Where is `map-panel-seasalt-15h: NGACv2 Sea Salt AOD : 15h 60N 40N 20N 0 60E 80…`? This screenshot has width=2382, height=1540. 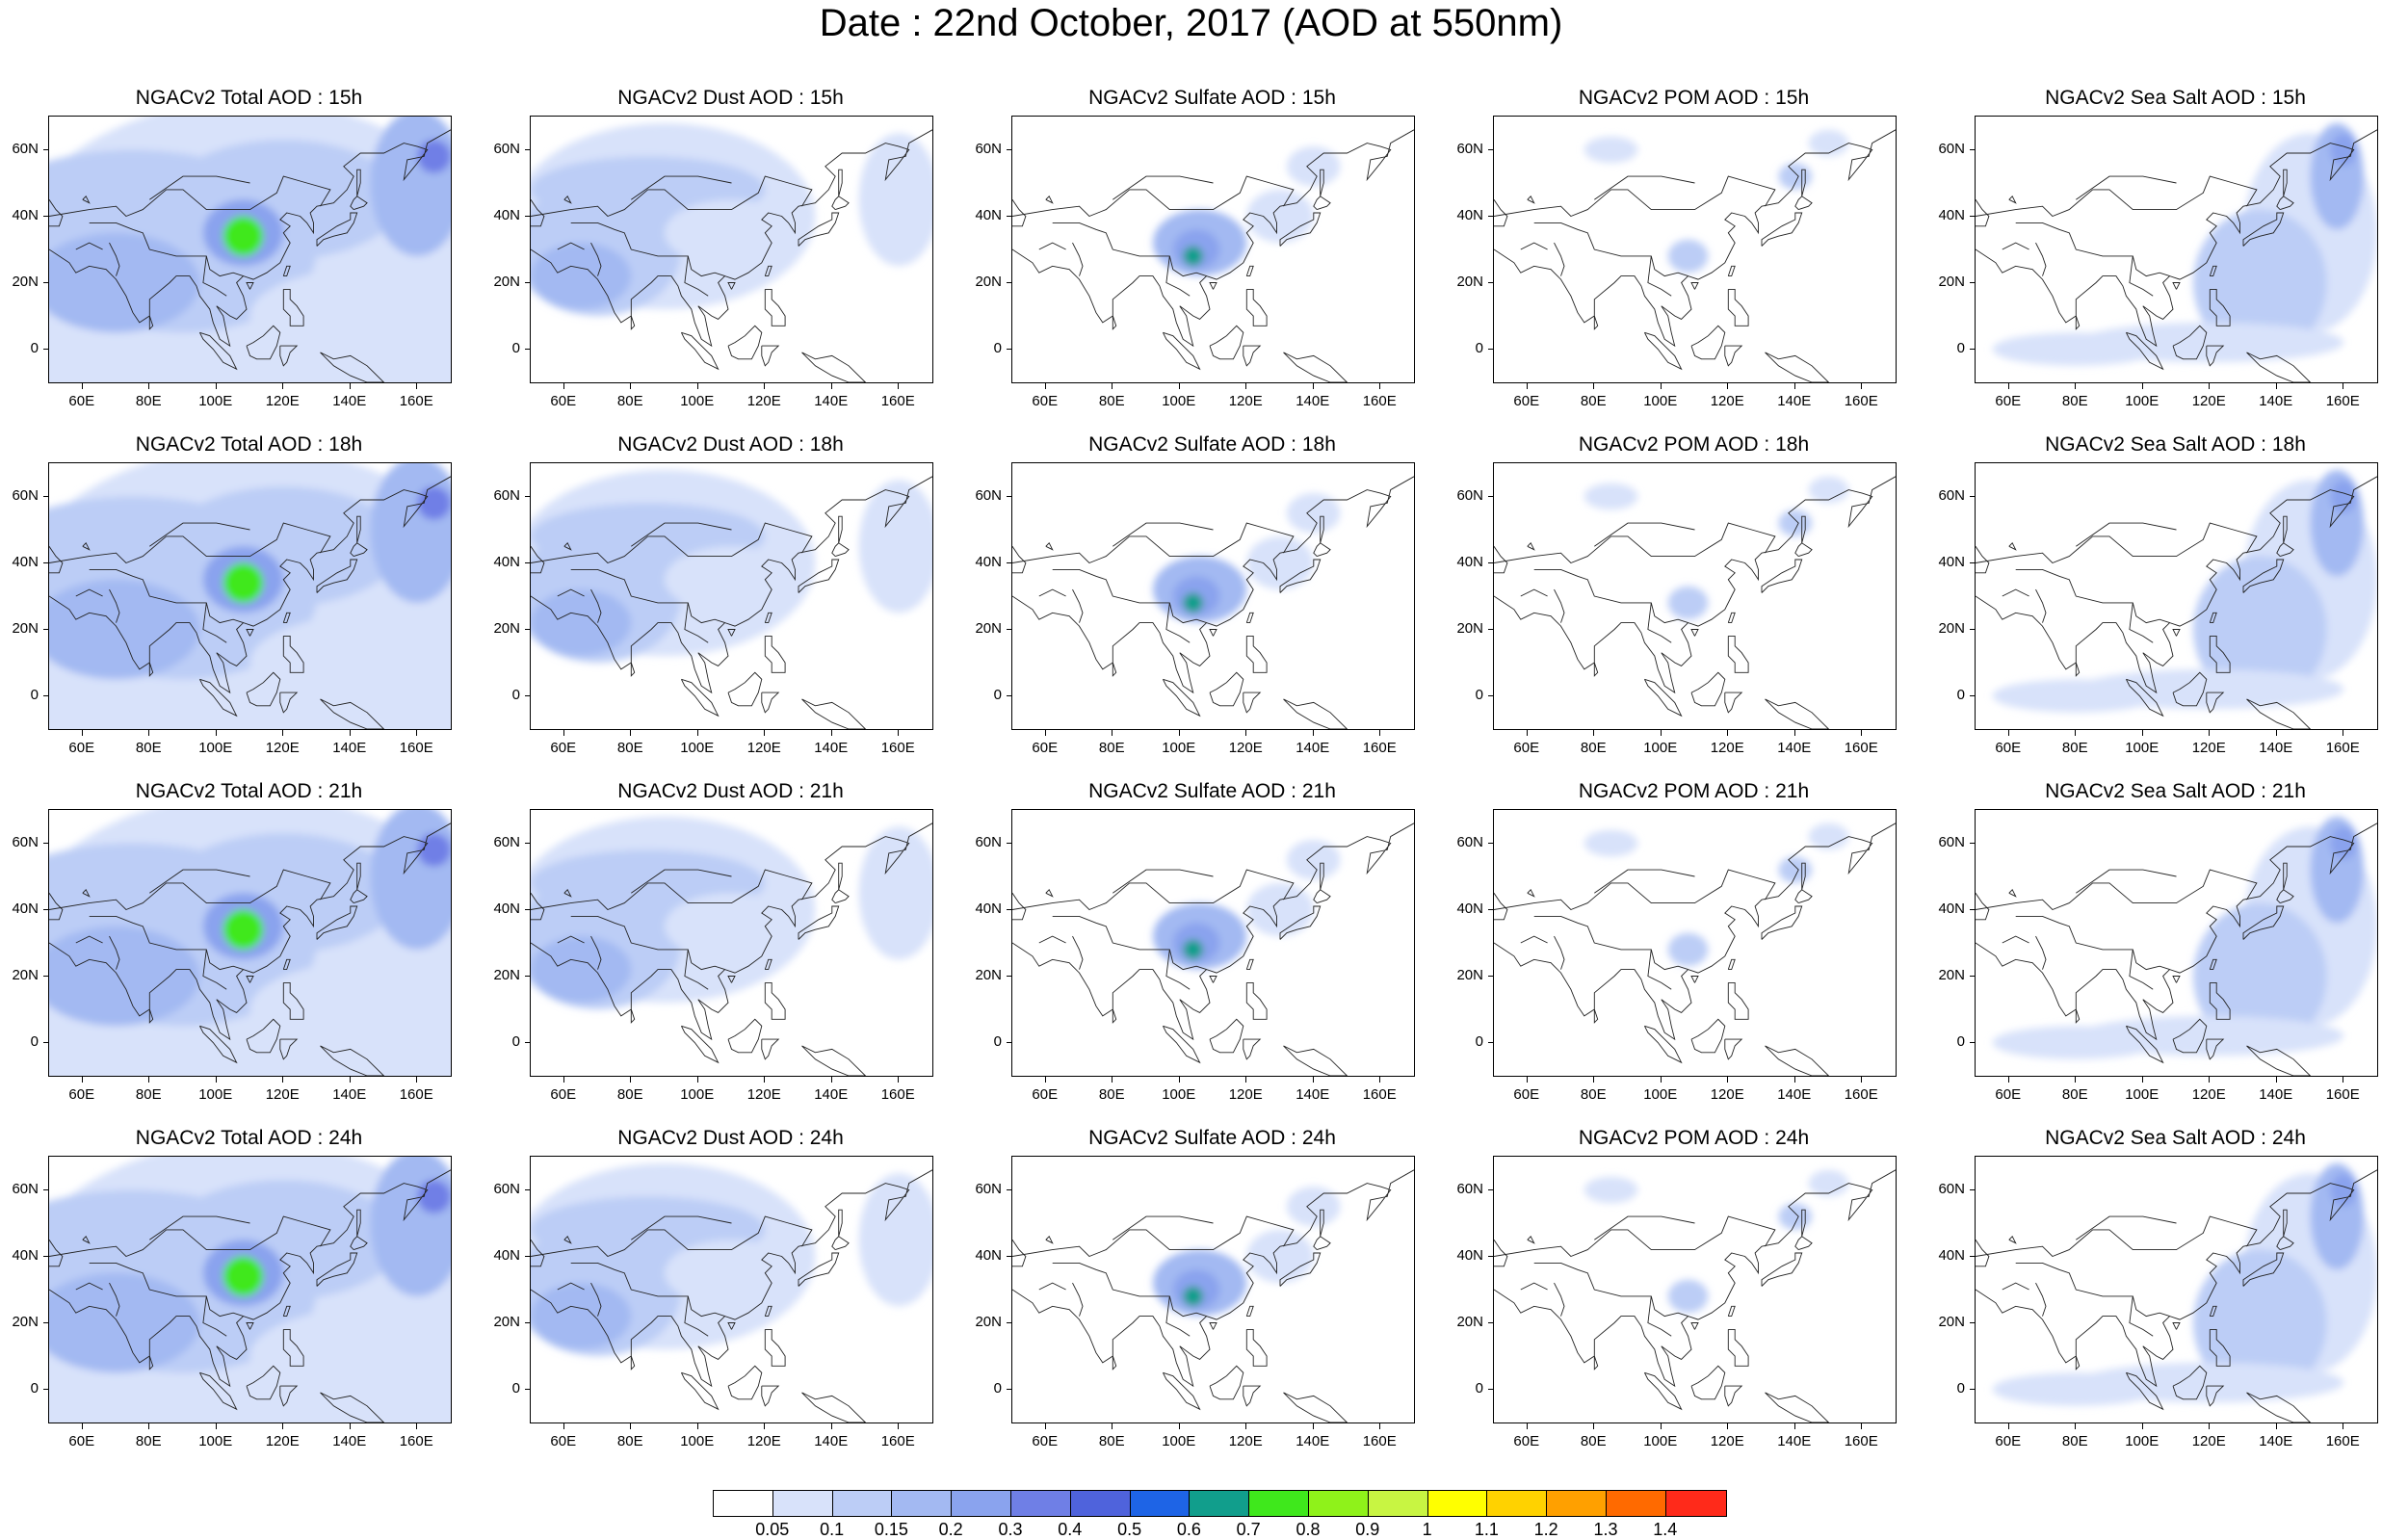 map-panel-seasalt-15h: NGACv2 Sea Salt AOD : 15h 60N 40N 20N 0 60E 80… is located at coordinates (2153, 260).